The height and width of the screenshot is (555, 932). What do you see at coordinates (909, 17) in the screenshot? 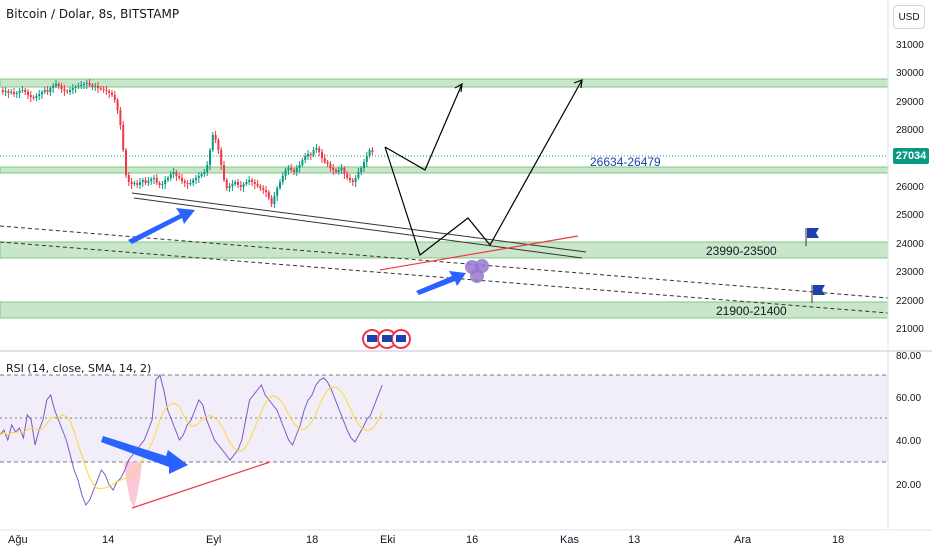
I see `currency-button: USD` at bounding box center [909, 17].